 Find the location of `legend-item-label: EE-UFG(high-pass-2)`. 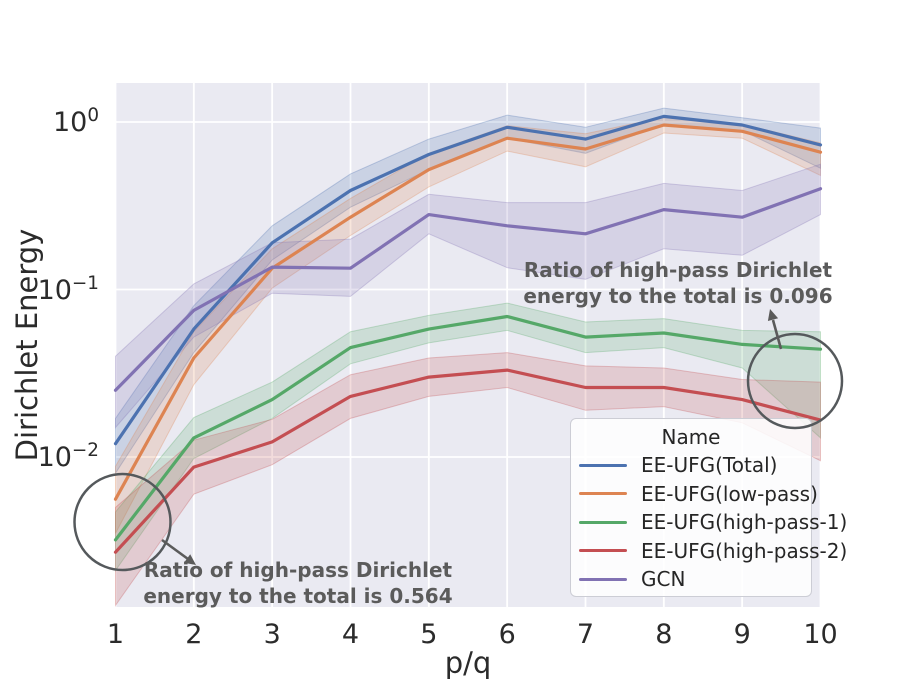

legend-item-label: EE-UFG(high-pass-2) is located at coordinates (744, 550).